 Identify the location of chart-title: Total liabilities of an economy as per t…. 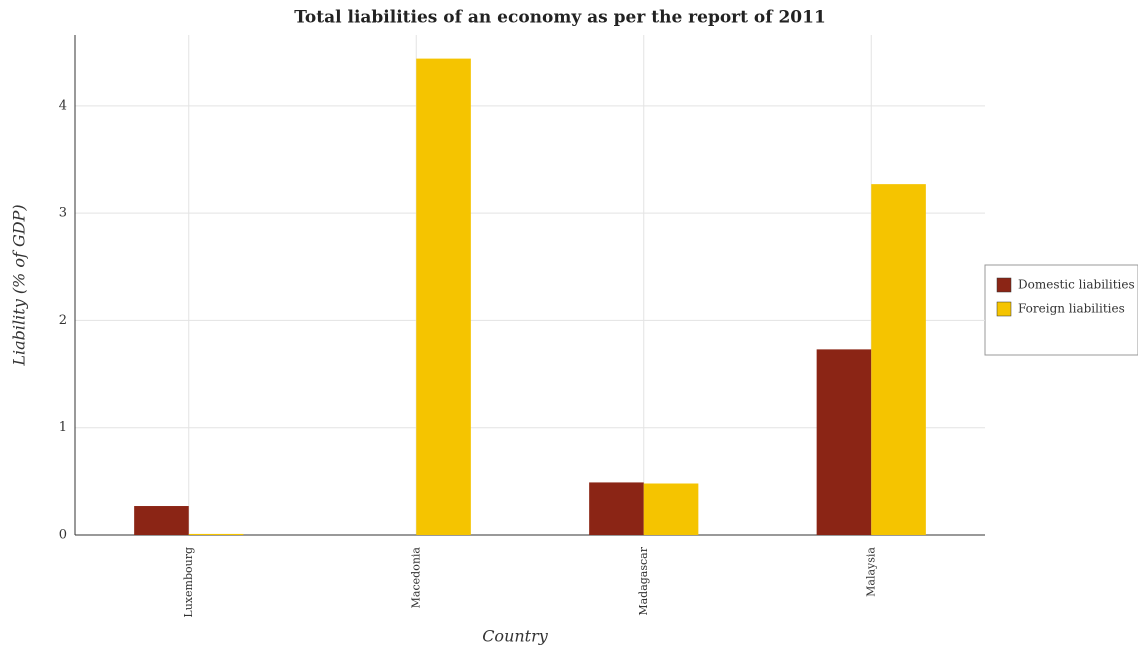
(560, 18).